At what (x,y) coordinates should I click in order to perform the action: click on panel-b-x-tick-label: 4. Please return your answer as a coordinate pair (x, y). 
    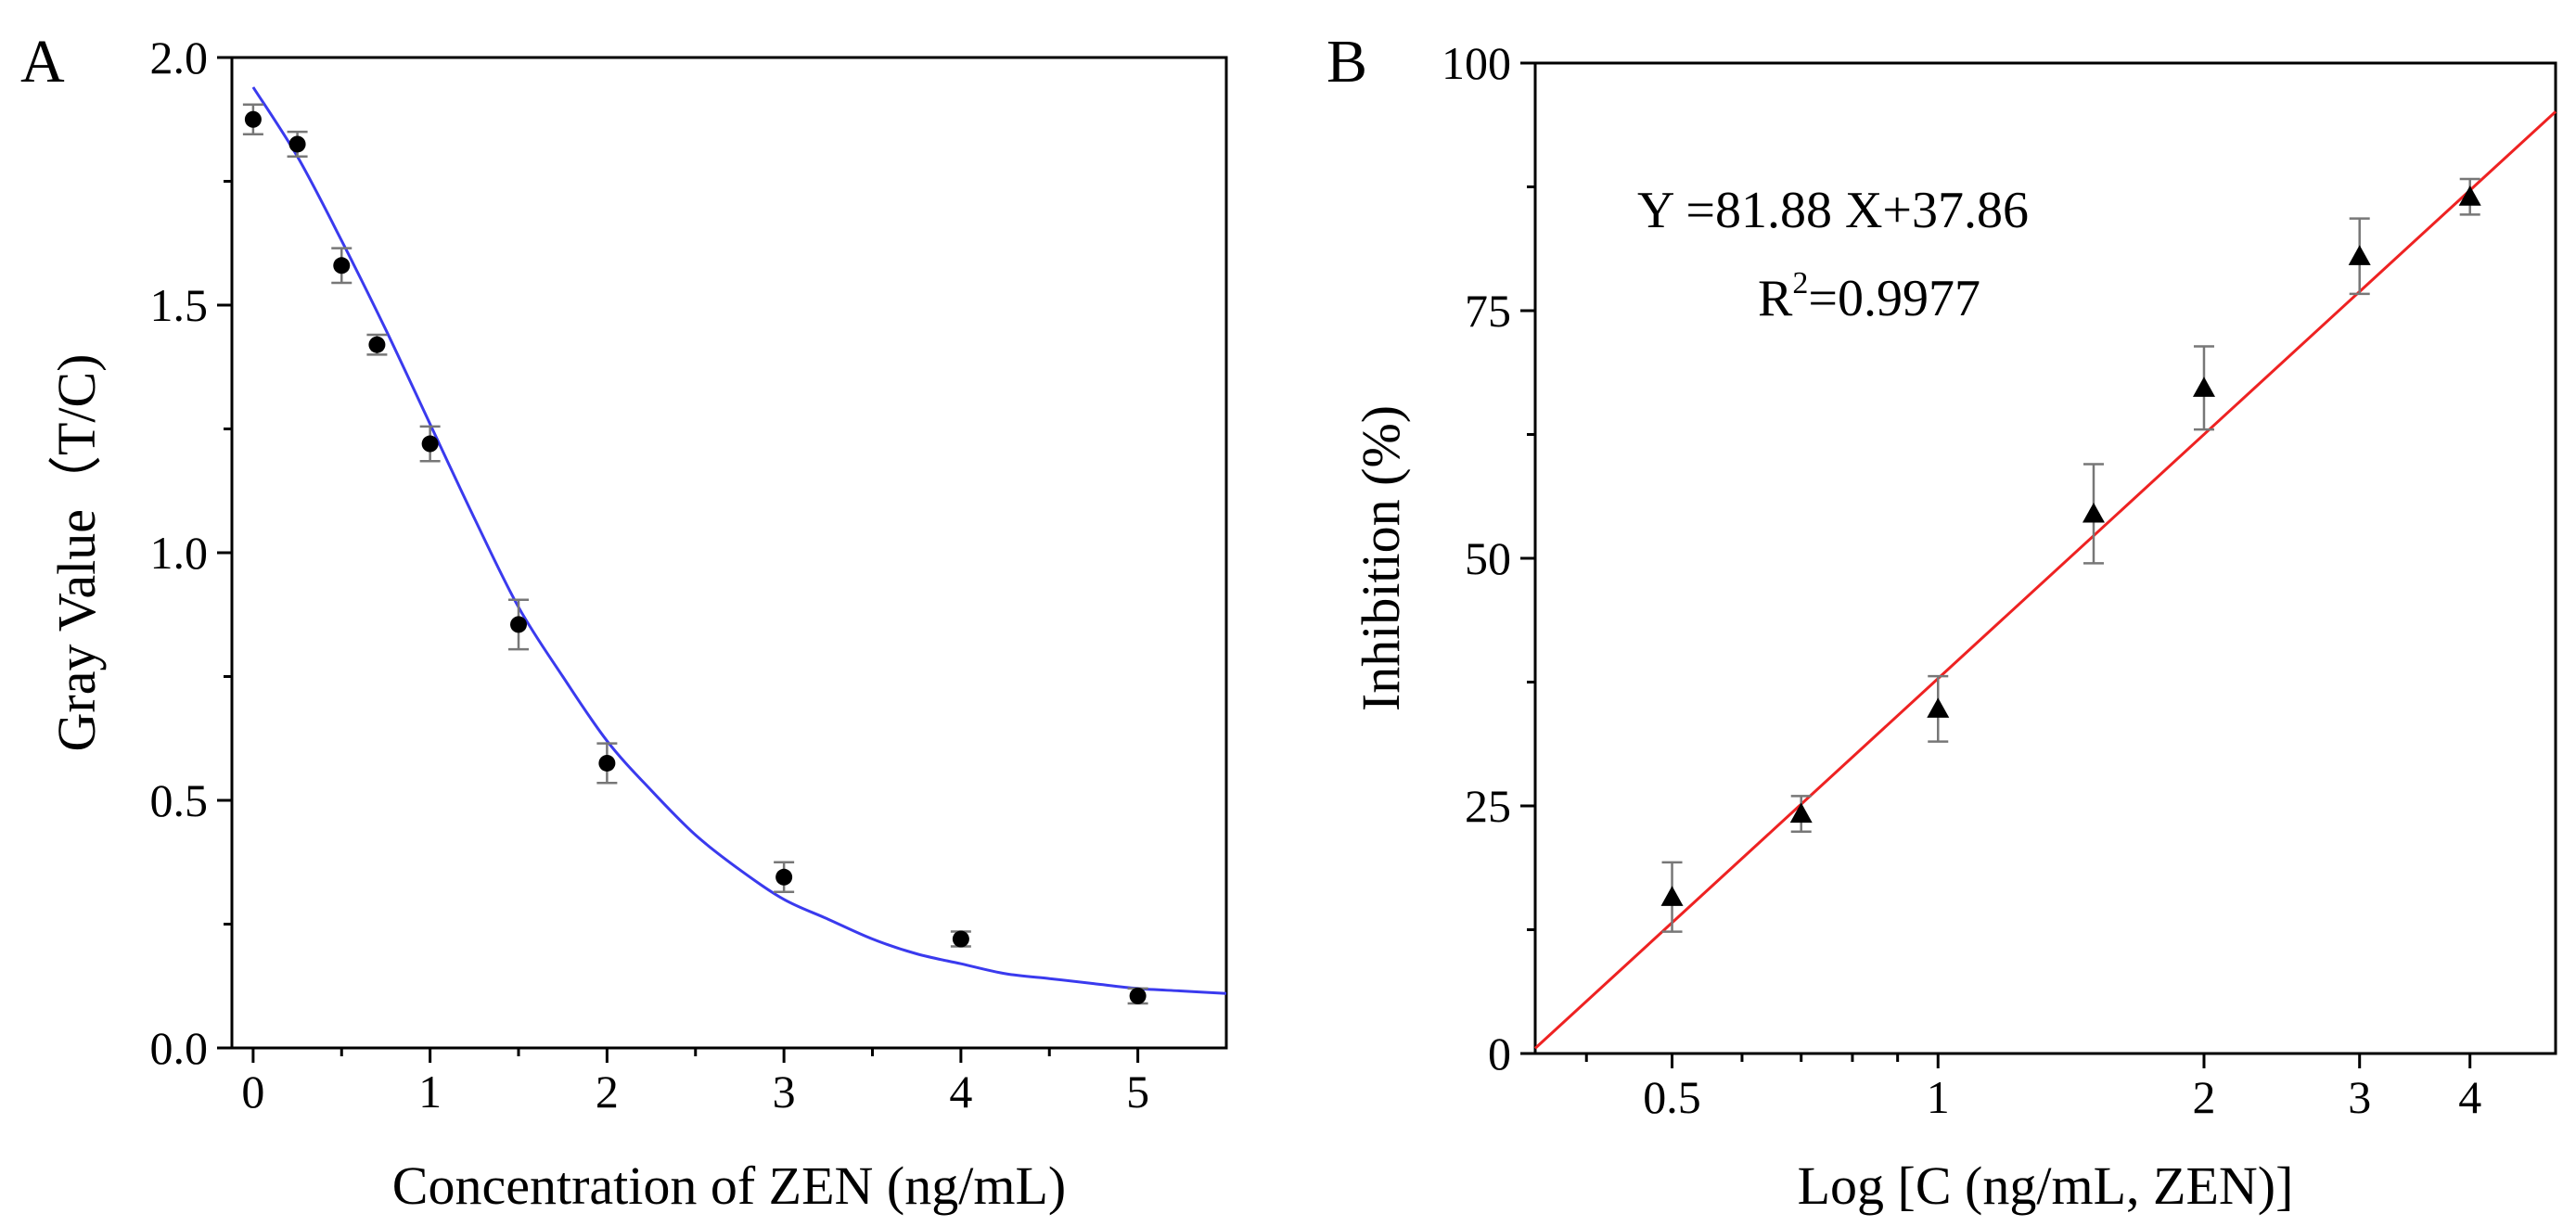
    Looking at the image, I should click on (2469, 1097).